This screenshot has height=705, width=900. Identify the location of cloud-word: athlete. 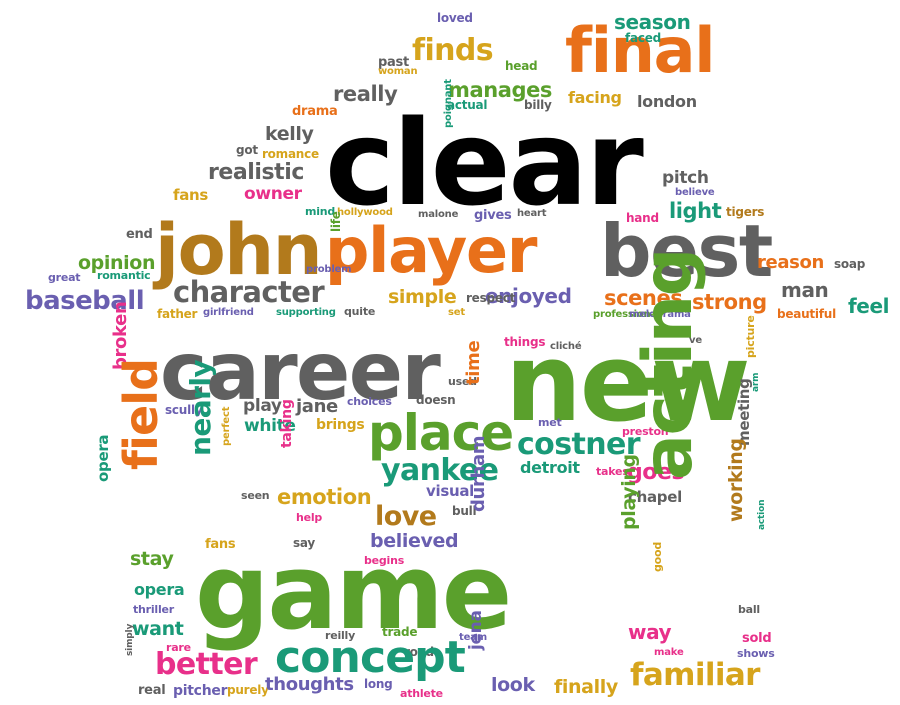
(421, 693).